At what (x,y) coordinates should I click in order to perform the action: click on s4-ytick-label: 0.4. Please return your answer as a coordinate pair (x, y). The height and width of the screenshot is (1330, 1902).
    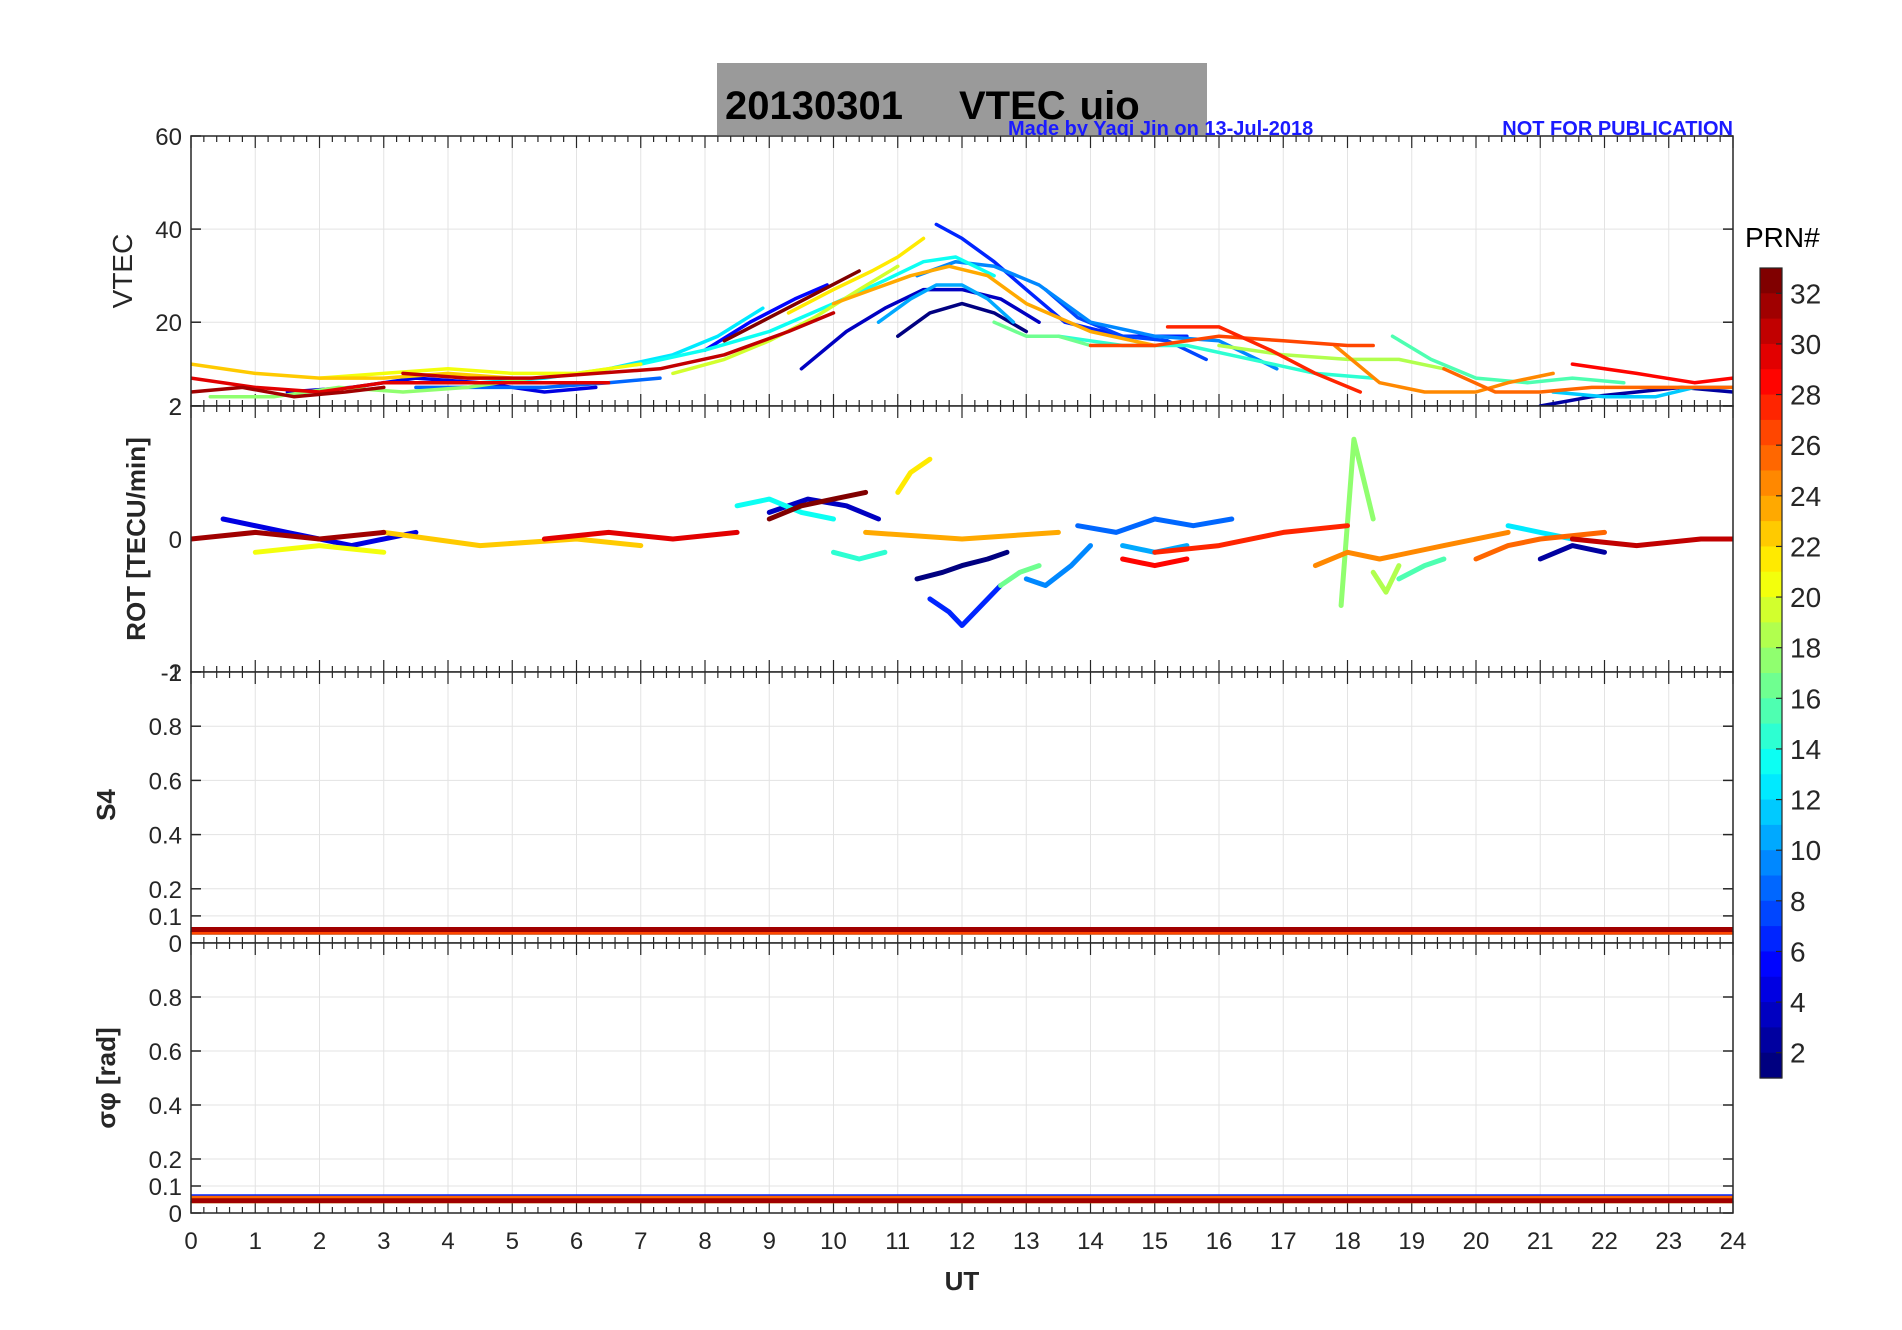
    Looking at the image, I should click on (165, 836).